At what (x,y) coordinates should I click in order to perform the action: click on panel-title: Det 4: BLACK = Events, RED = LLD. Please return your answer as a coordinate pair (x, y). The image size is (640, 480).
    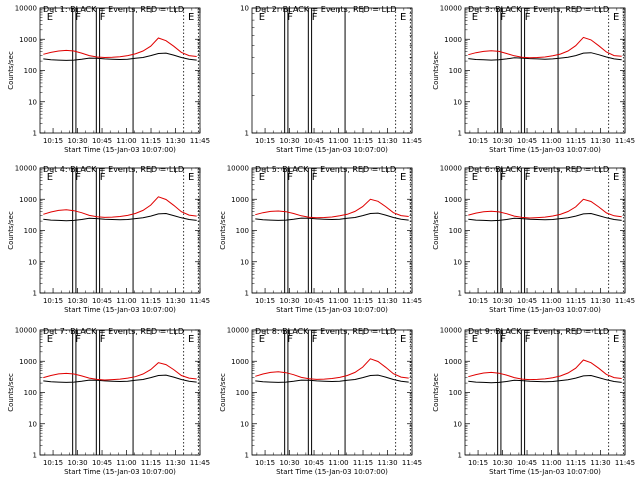
    Looking at the image, I should click on (113, 169).